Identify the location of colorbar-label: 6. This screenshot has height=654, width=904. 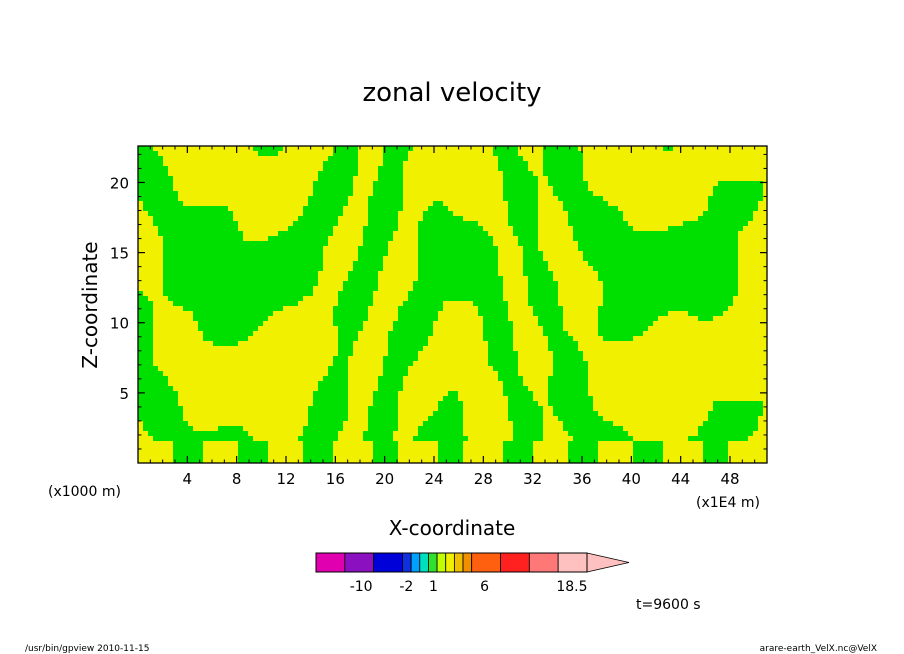
(484, 587).